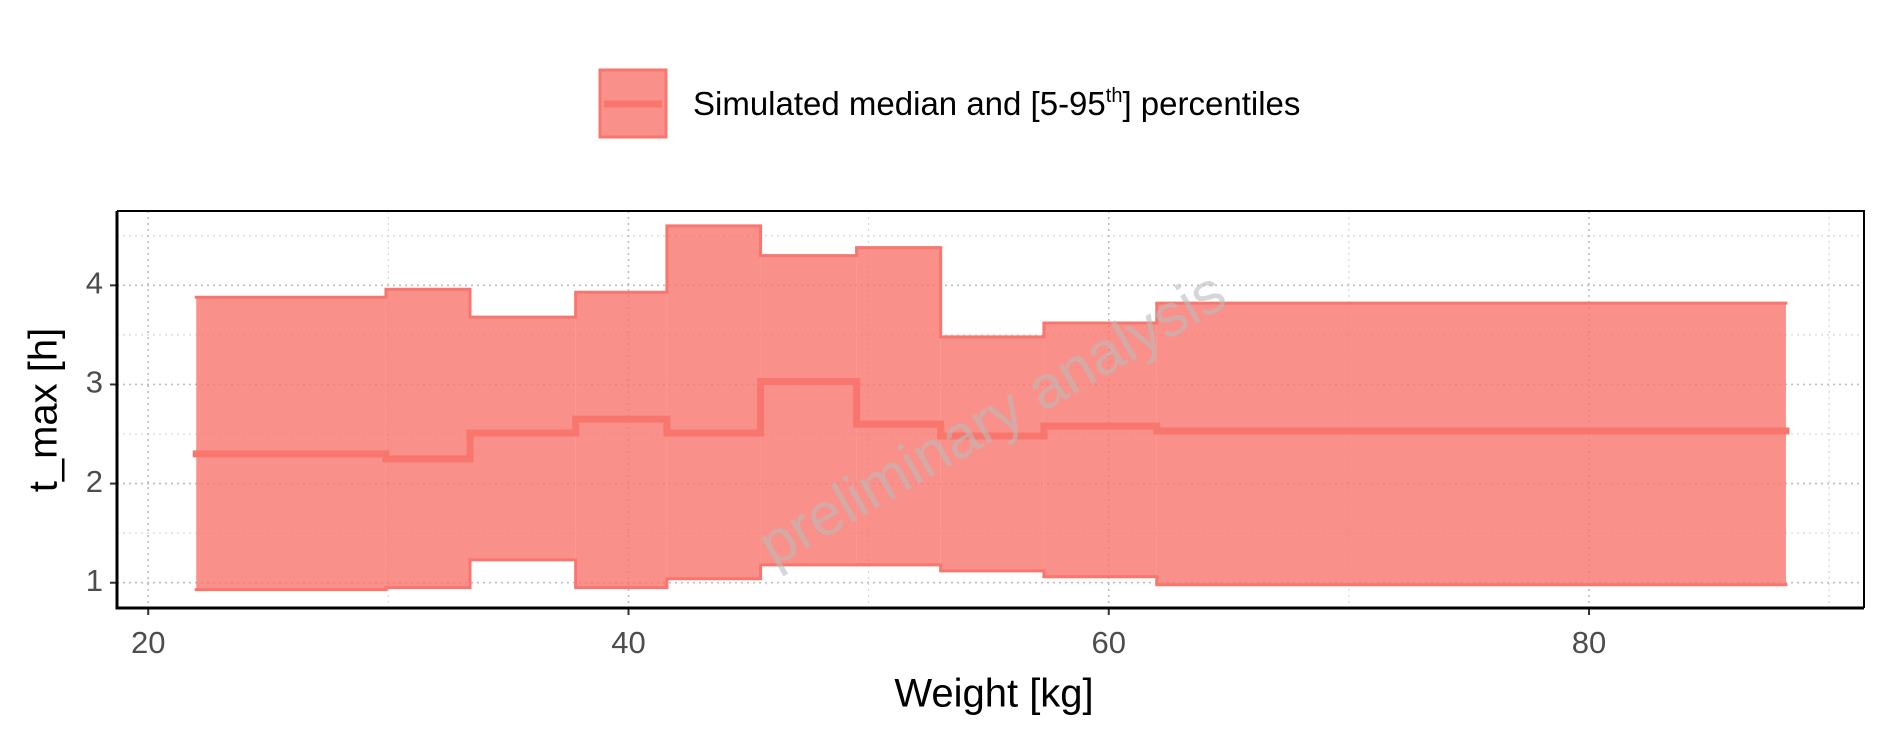  Describe the element at coordinates (148, 642) in the screenshot. I see `x-tick-label: 20` at that location.